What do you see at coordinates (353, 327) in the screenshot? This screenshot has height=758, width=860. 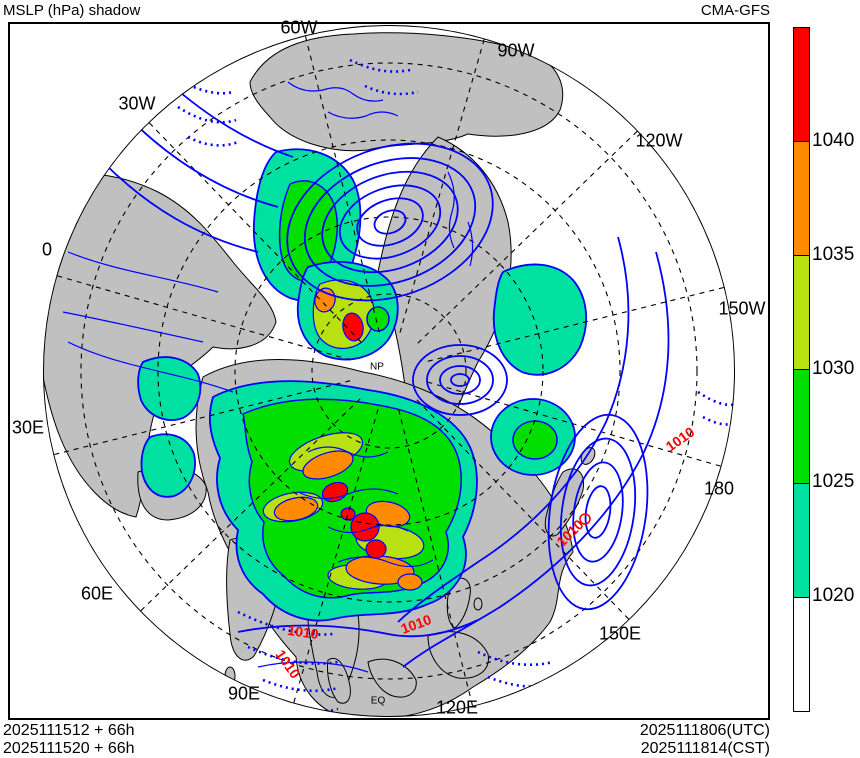 I see `shade-red-greenland` at bounding box center [353, 327].